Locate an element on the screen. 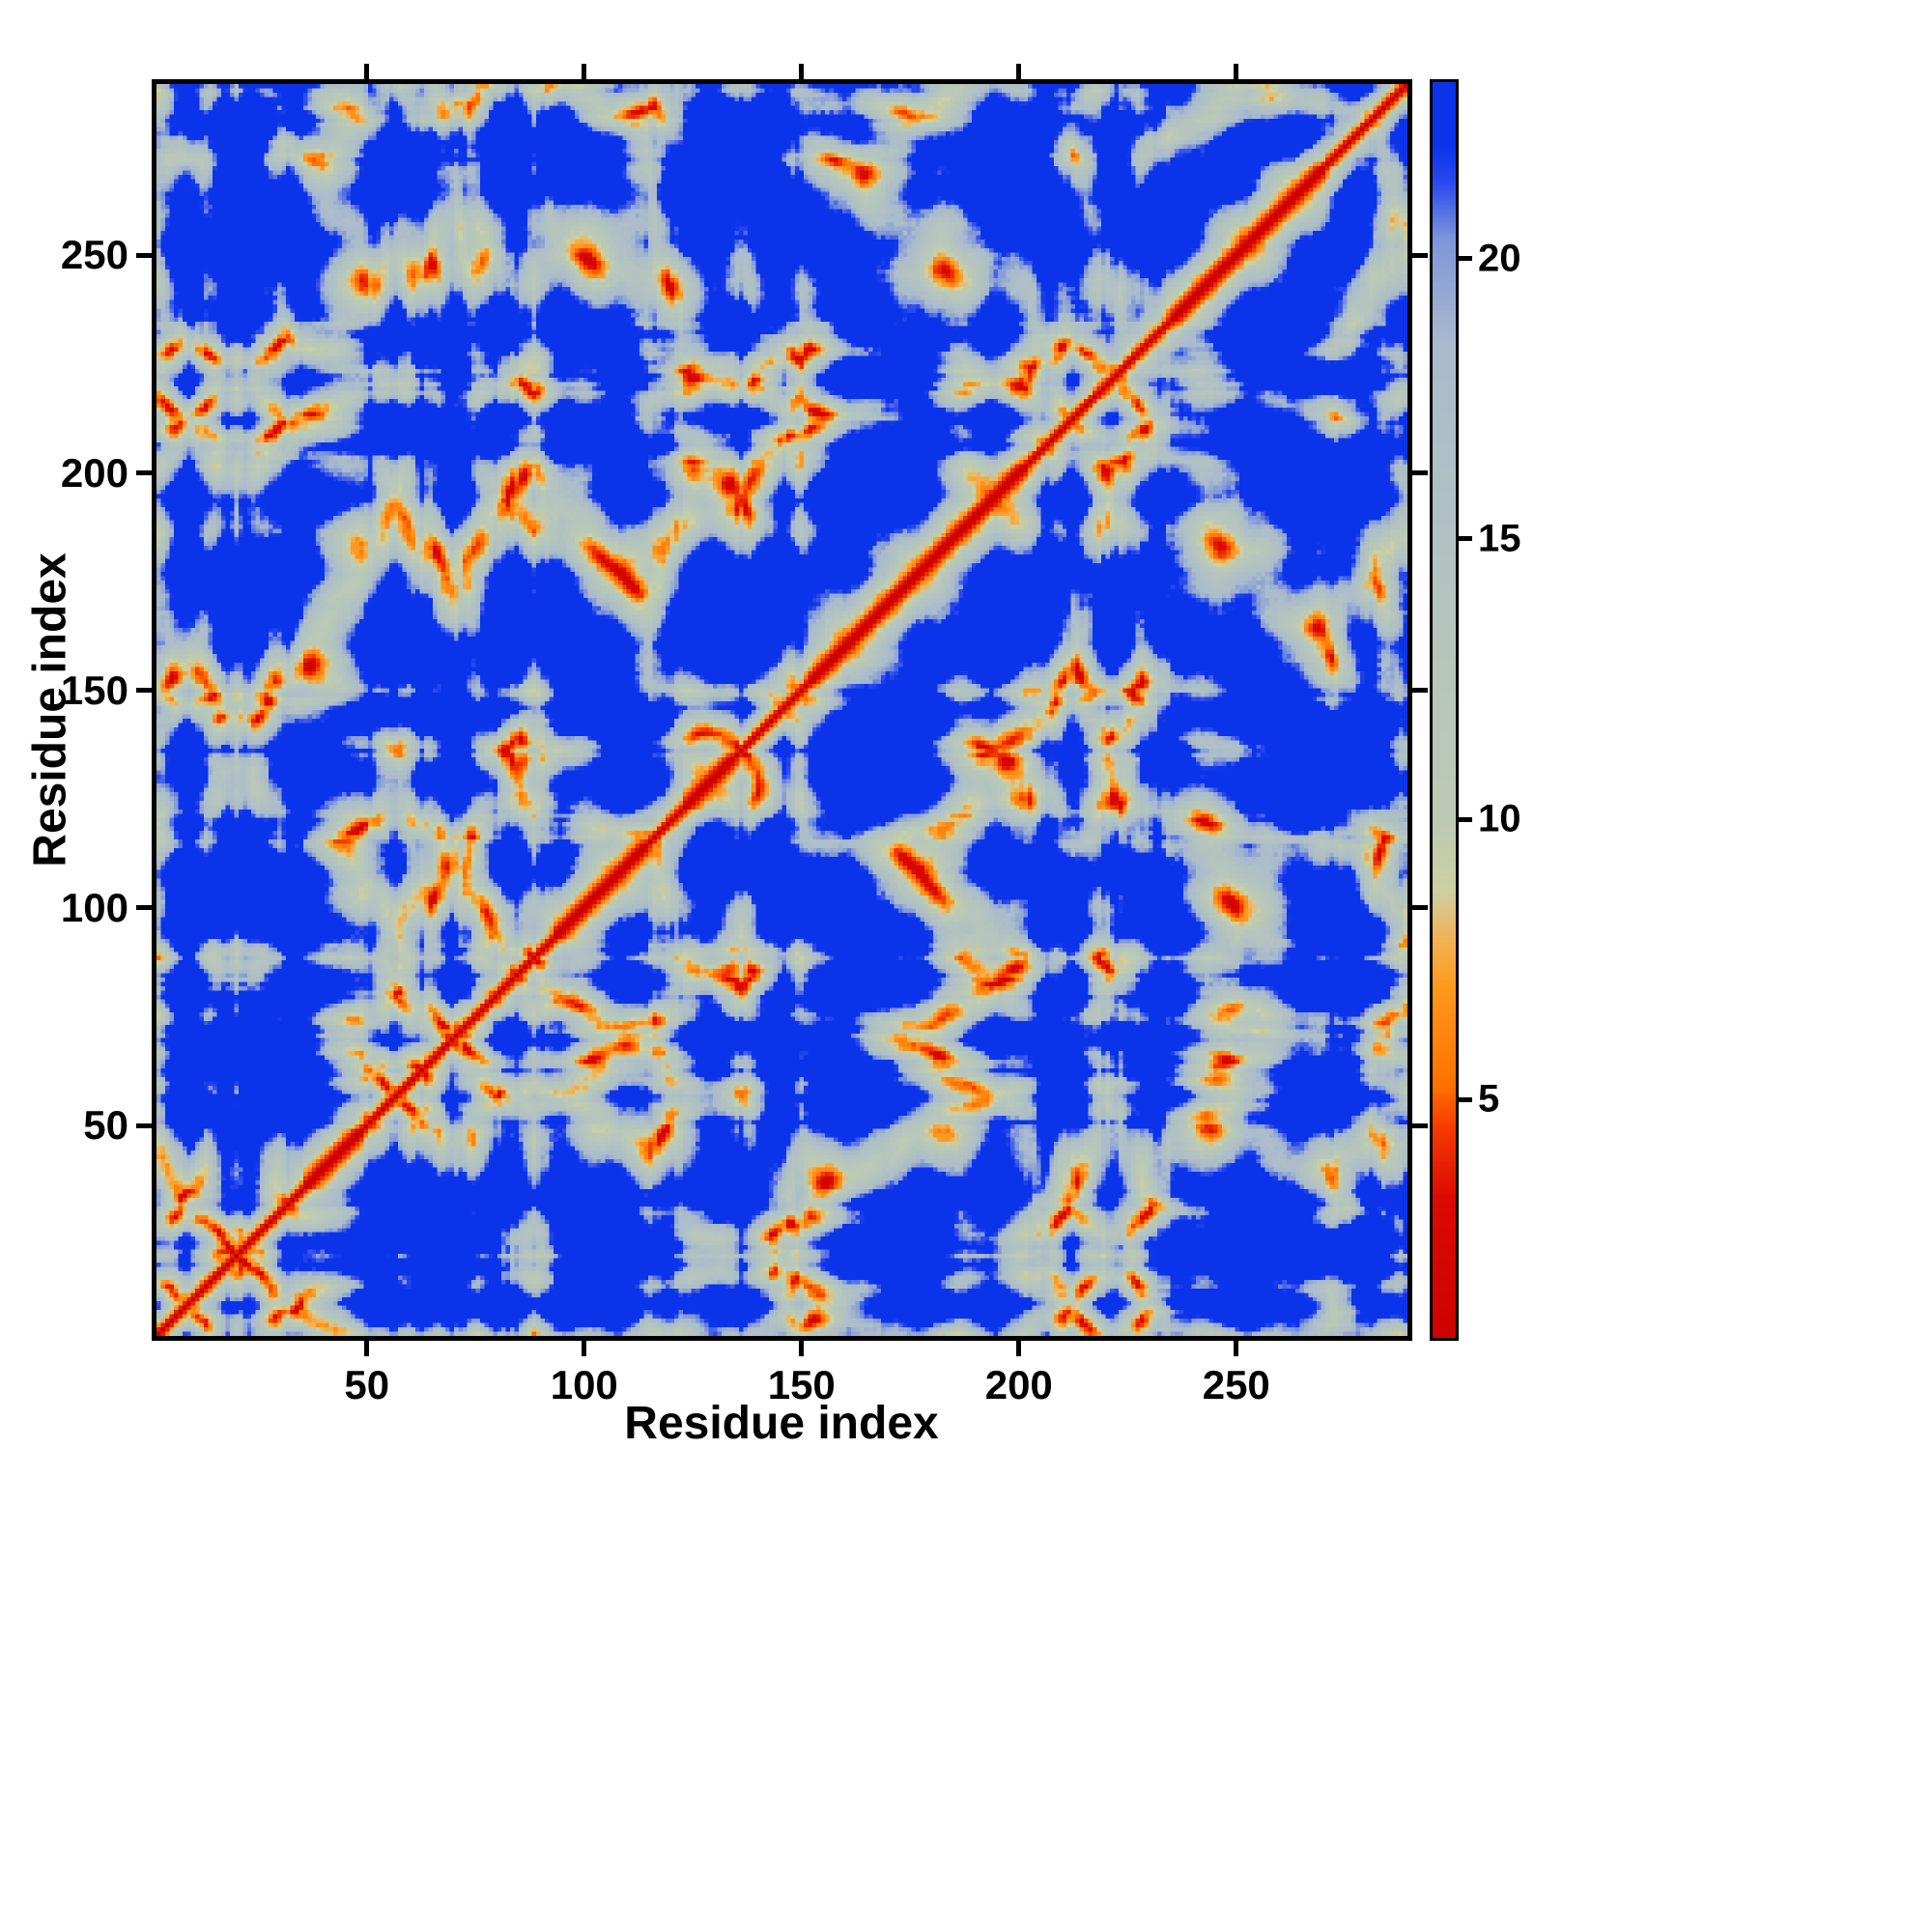  x-axis-label: Residue index is located at coordinates (781, 1423).